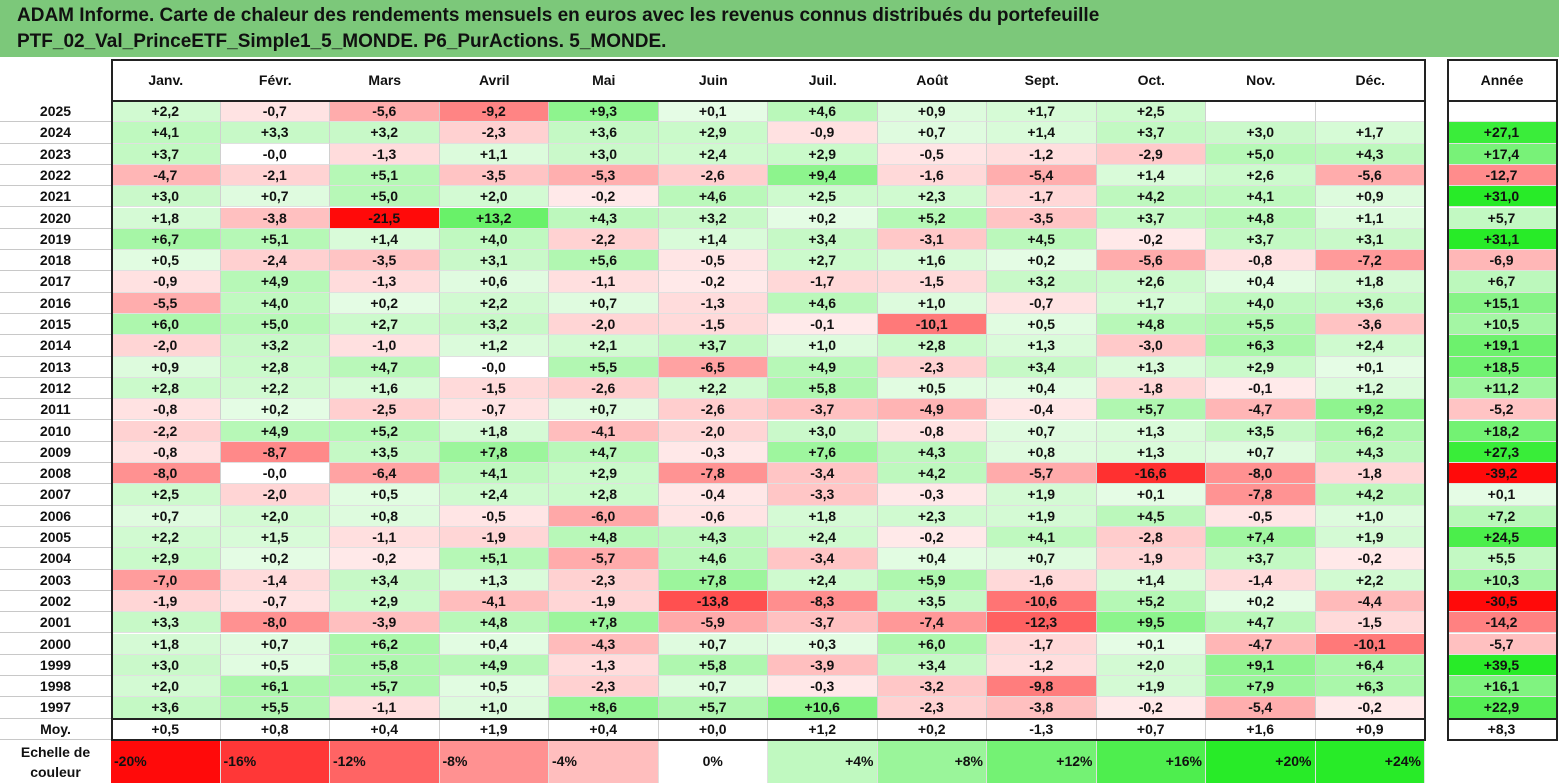  What do you see at coordinates (166, 761) in the screenshot?
I see `scale-swatch: -20%` at bounding box center [166, 761].